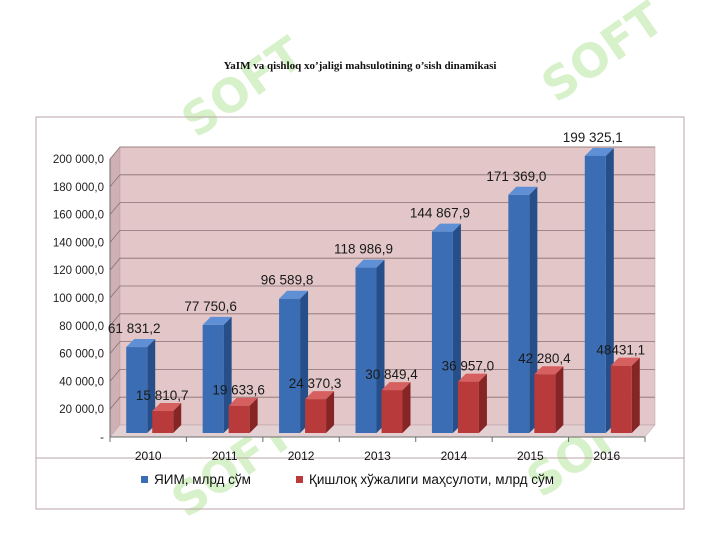 This screenshot has height=540, width=720. I want to click on data-label-qishloq: 48431,1, so click(620, 350).